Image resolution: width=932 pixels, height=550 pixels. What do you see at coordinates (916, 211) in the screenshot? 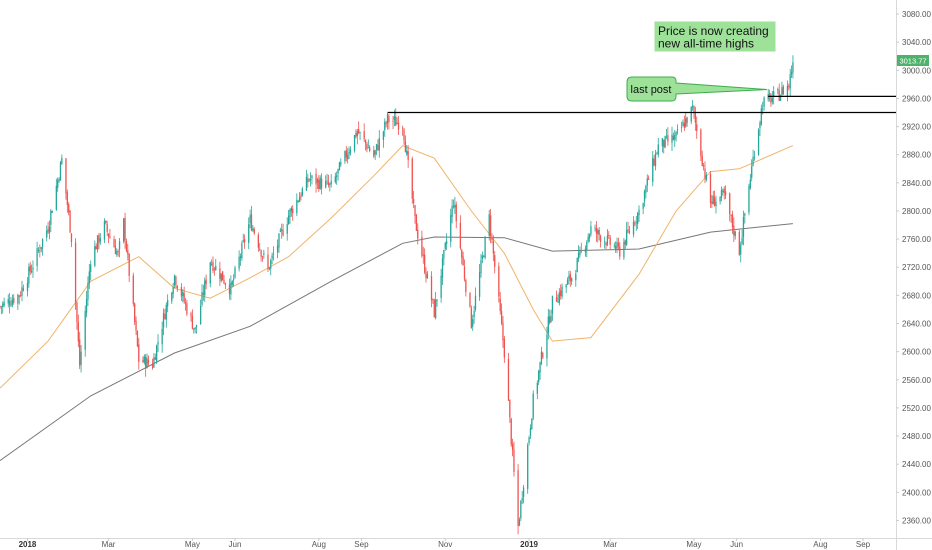
I see `y-tick-label: 2800.00` at bounding box center [916, 211].